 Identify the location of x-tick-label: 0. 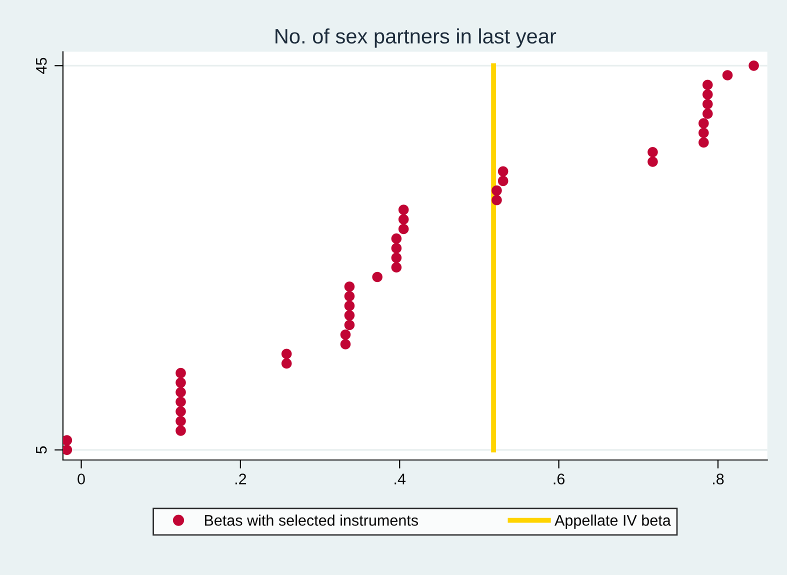
(81, 479).